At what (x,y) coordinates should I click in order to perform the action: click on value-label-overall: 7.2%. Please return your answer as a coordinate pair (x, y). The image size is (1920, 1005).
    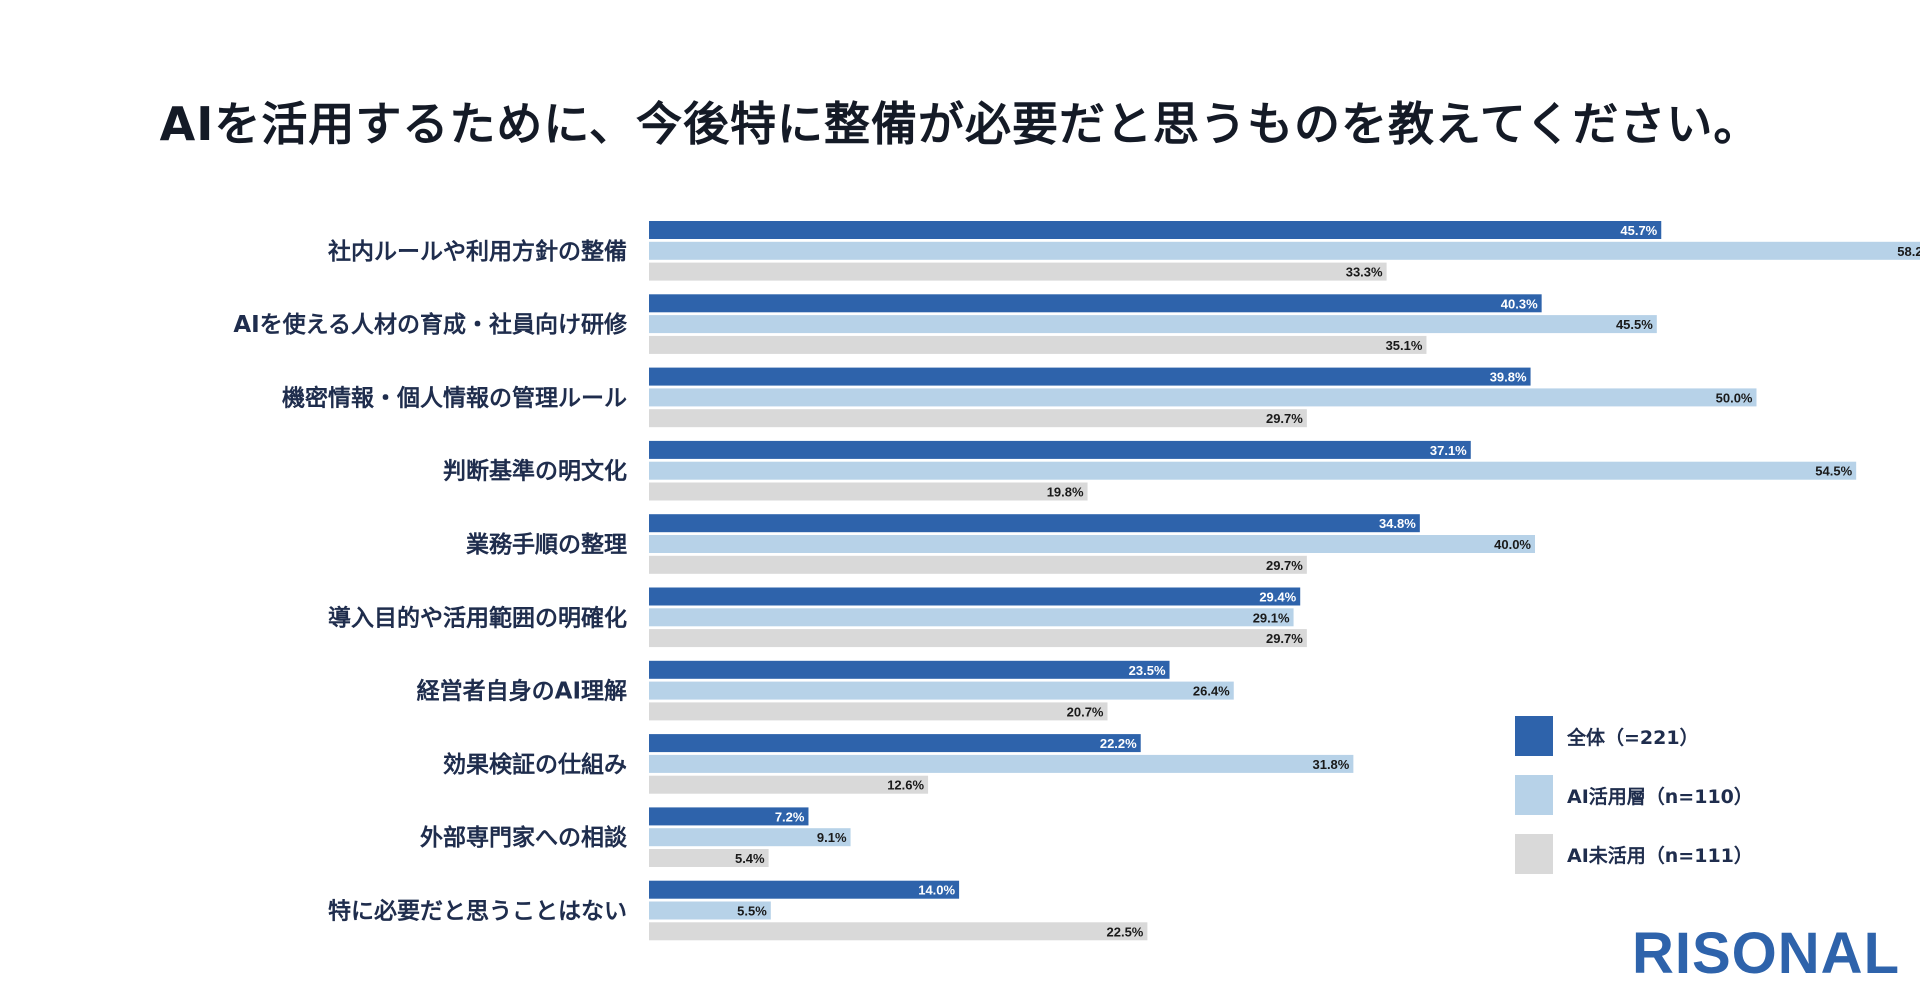
    Looking at the image, I should click on (790, 816).